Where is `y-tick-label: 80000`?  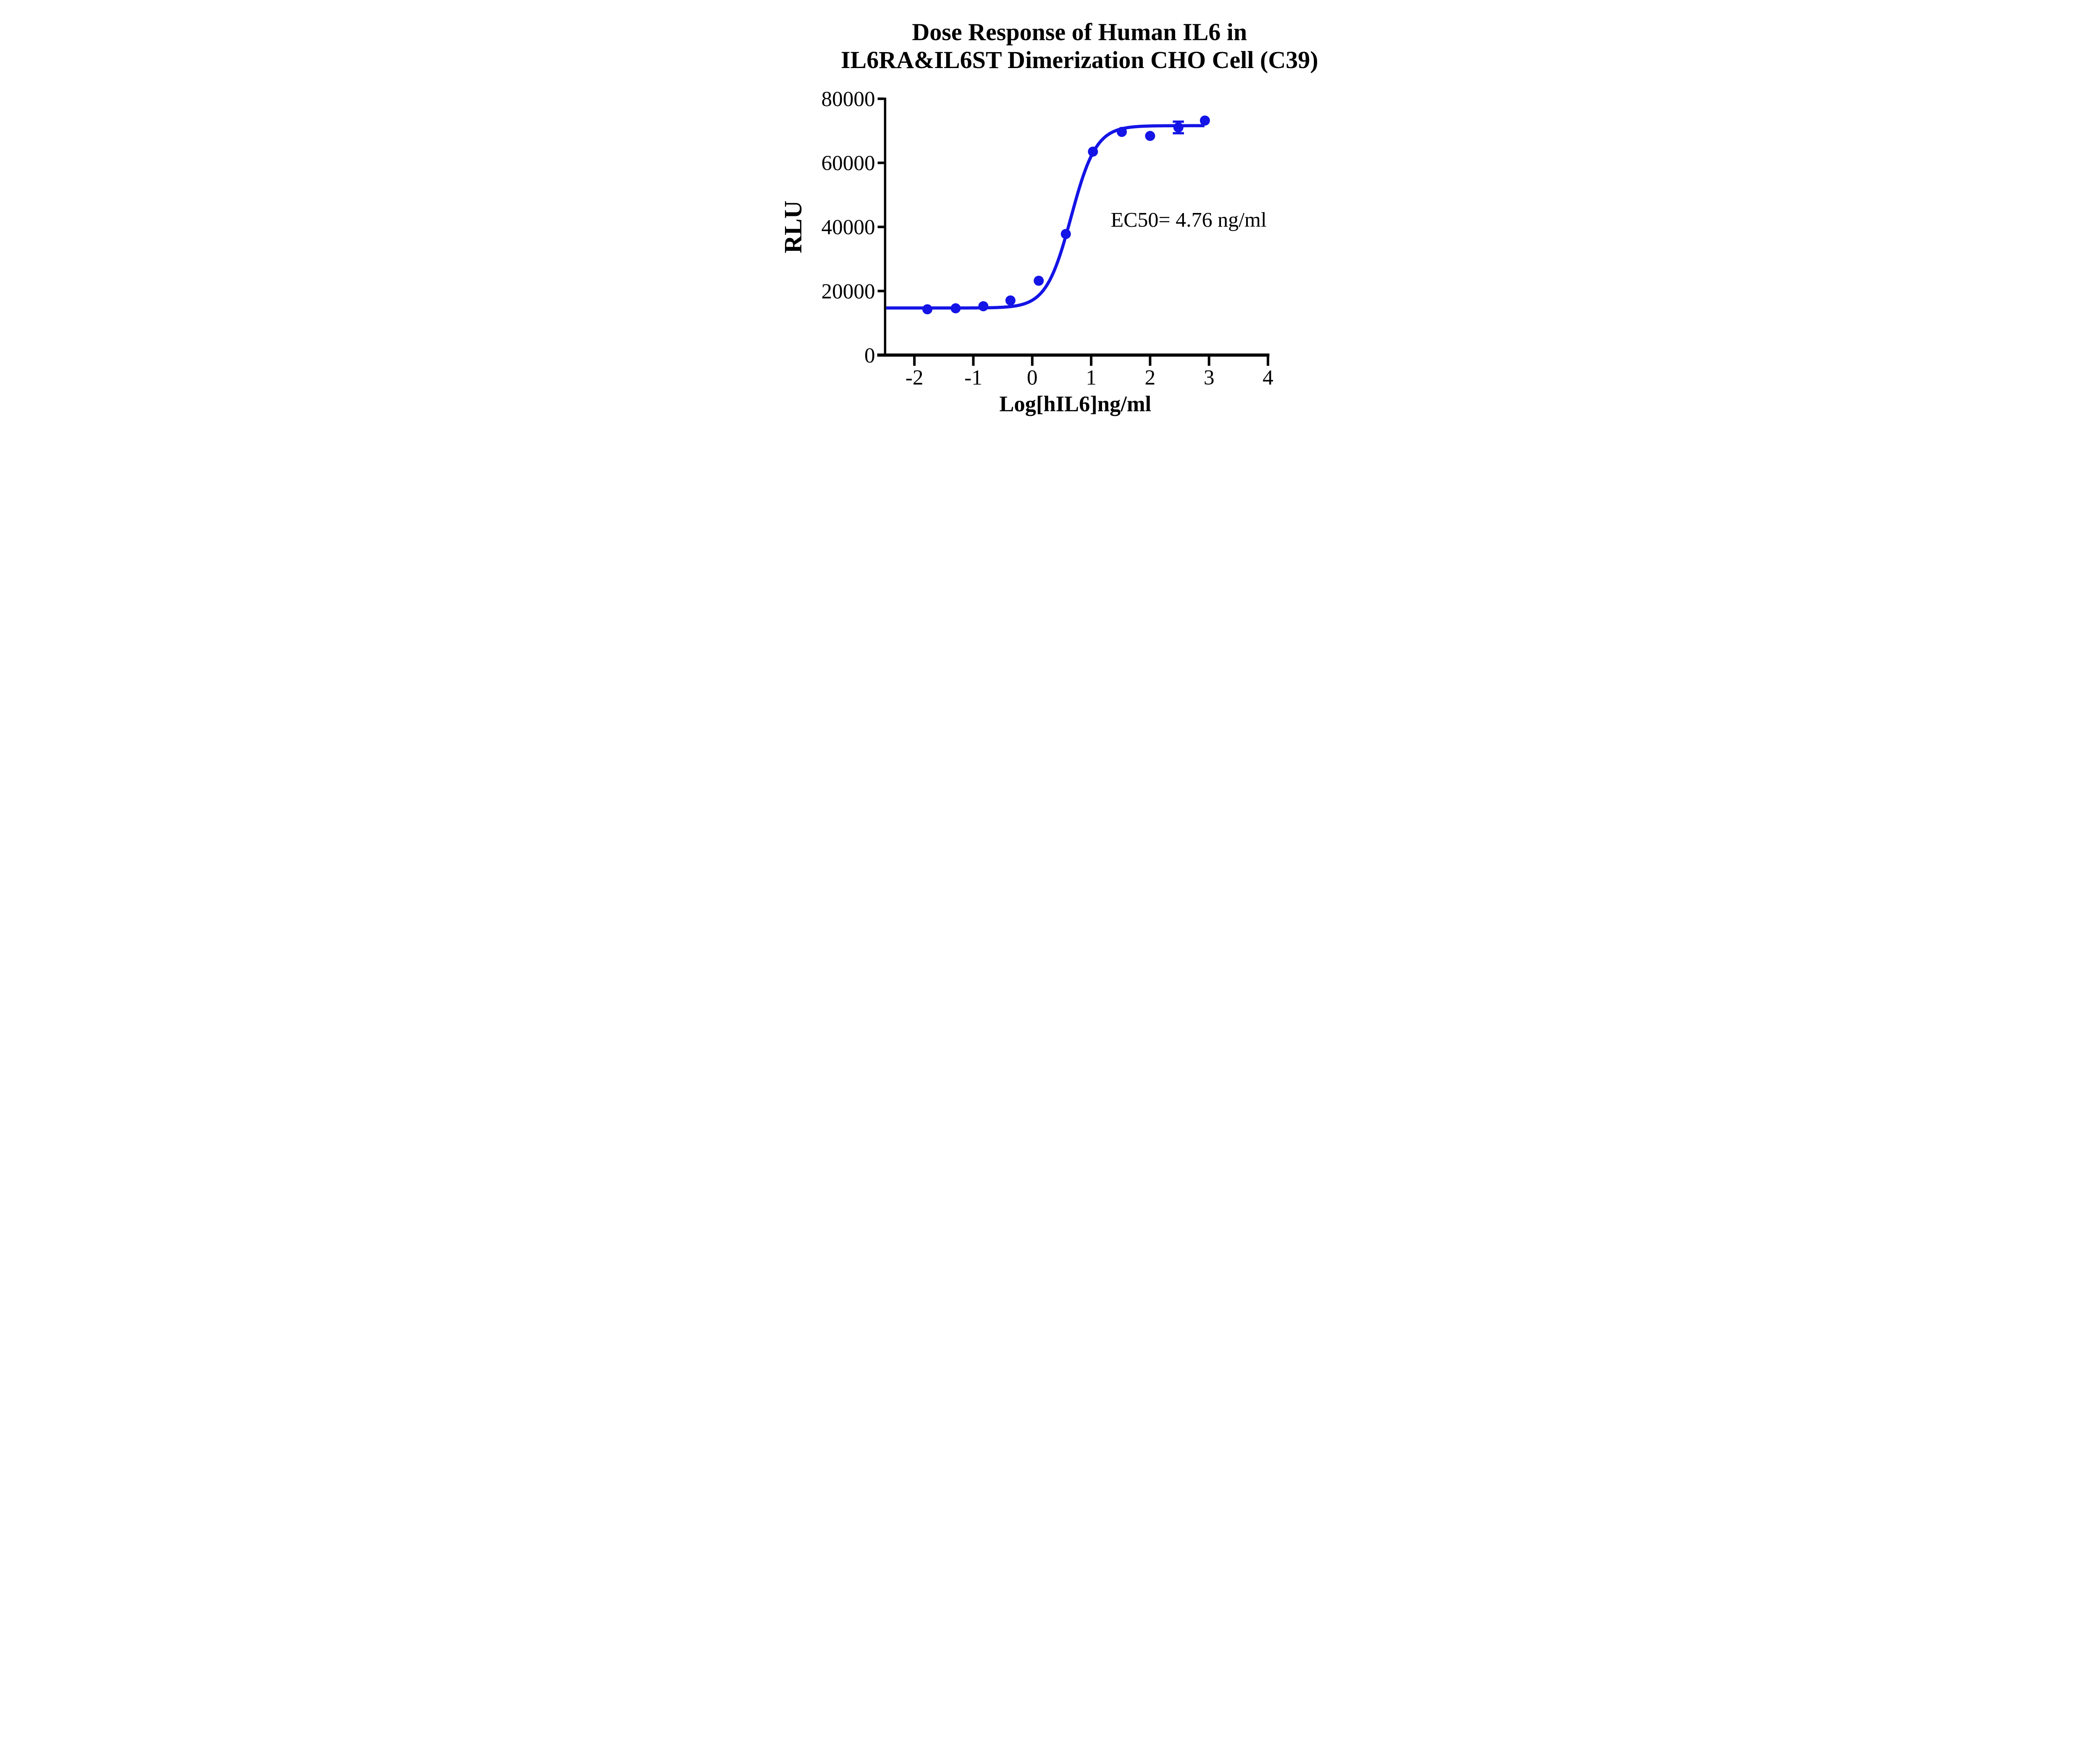
y-tick-label: 80000 is located at coordinates (848, 99).